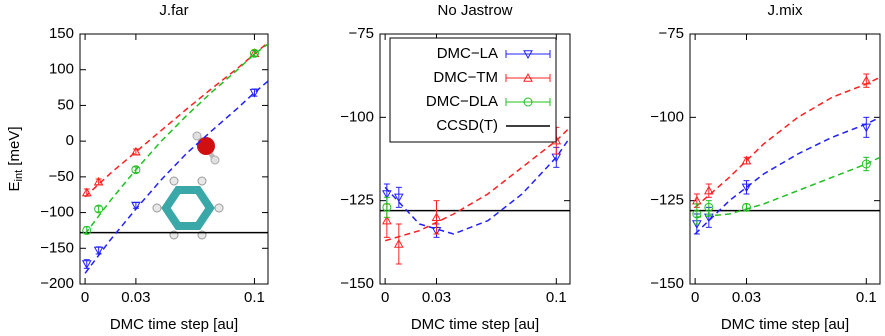  What do you see at coordinates (473, 90) in the screenshot?
I see `legend-box` at bounding box center [473, 90].